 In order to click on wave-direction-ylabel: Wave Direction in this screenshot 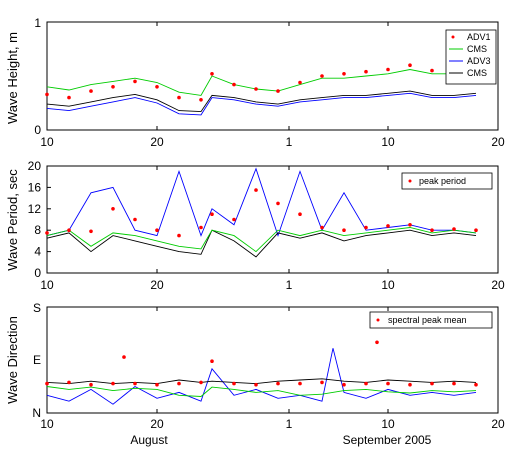, I will do `click(12, 360)`.